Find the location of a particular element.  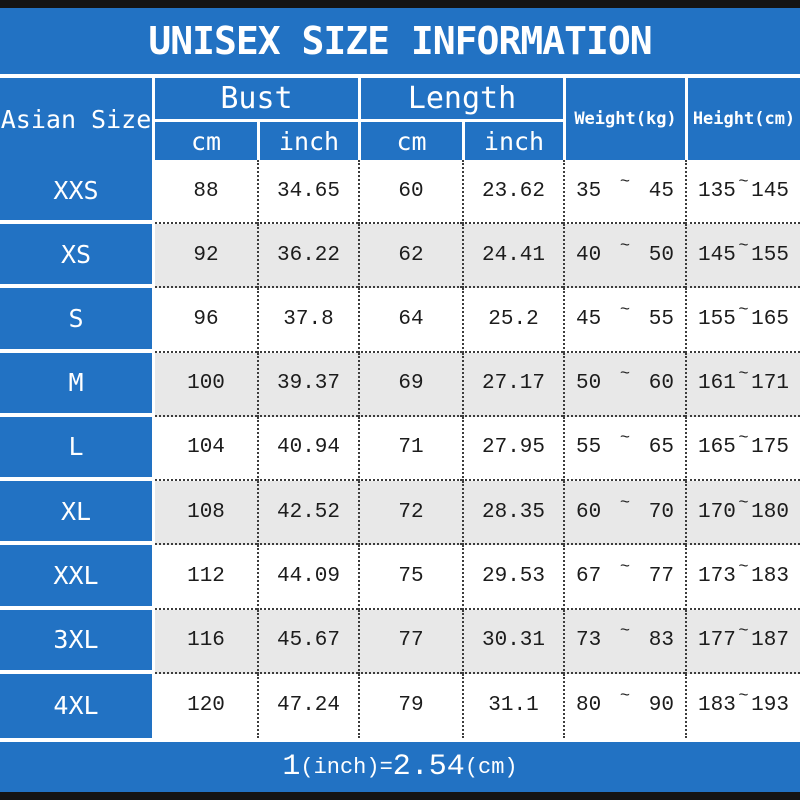

weight-max-value: 77 is located at coordinates (661, 576).